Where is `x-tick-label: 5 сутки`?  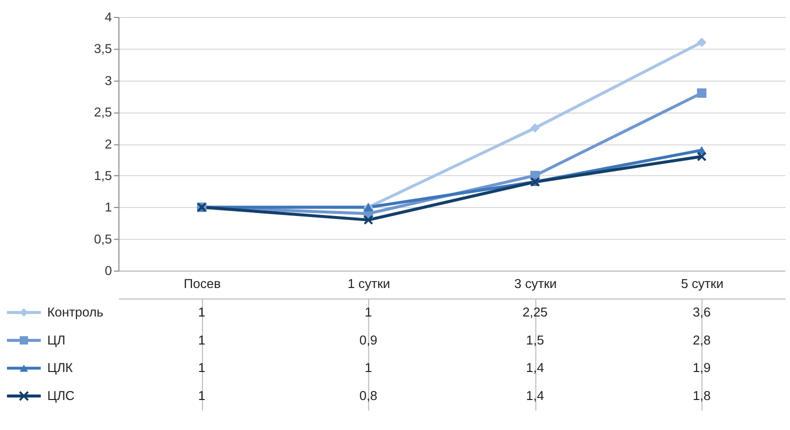 x-tick-label: 5 сутки is located at coordinates (702, 284).